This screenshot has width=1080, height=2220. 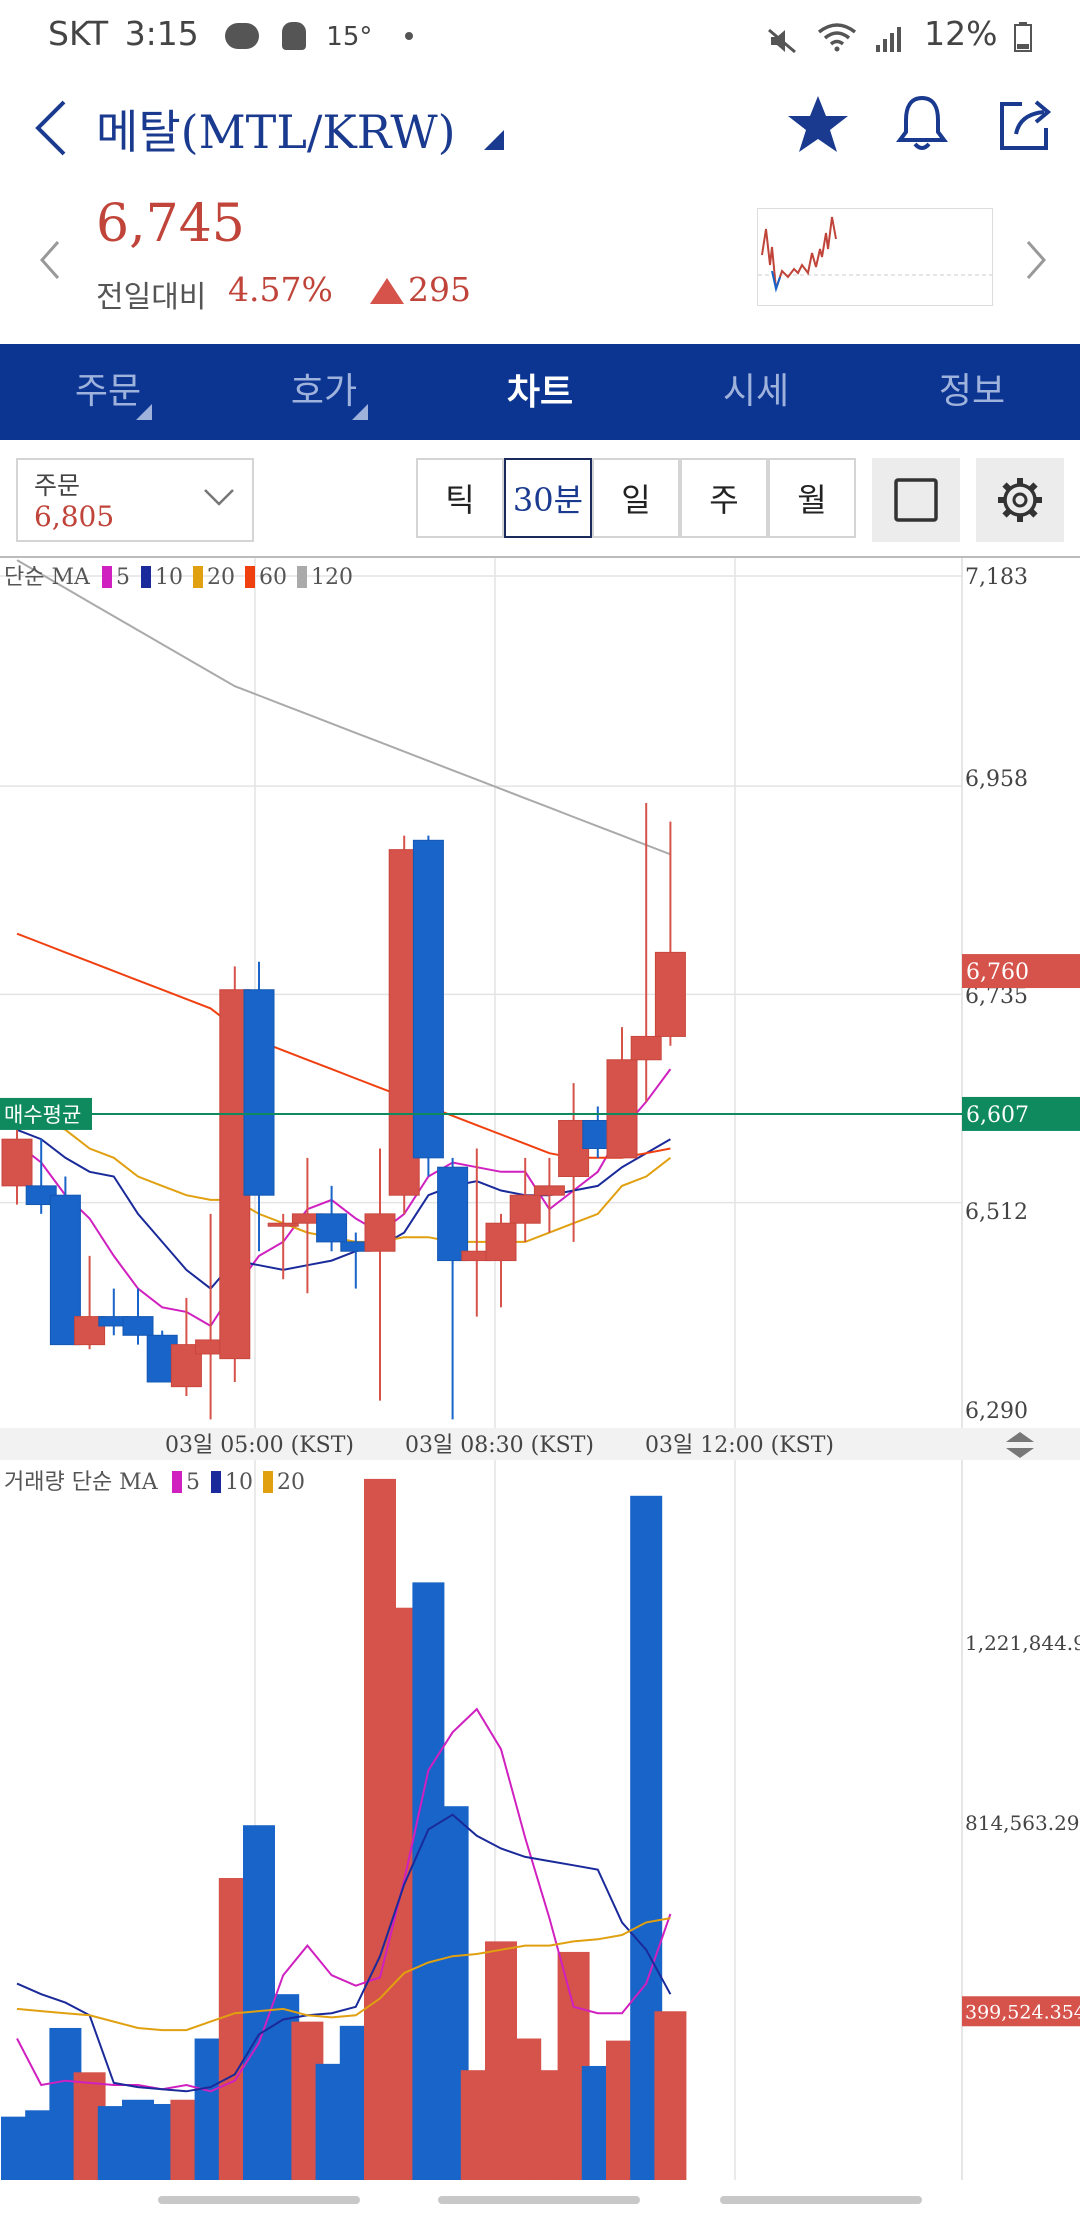 I want to click on back-button, so click(x=52, y=128).